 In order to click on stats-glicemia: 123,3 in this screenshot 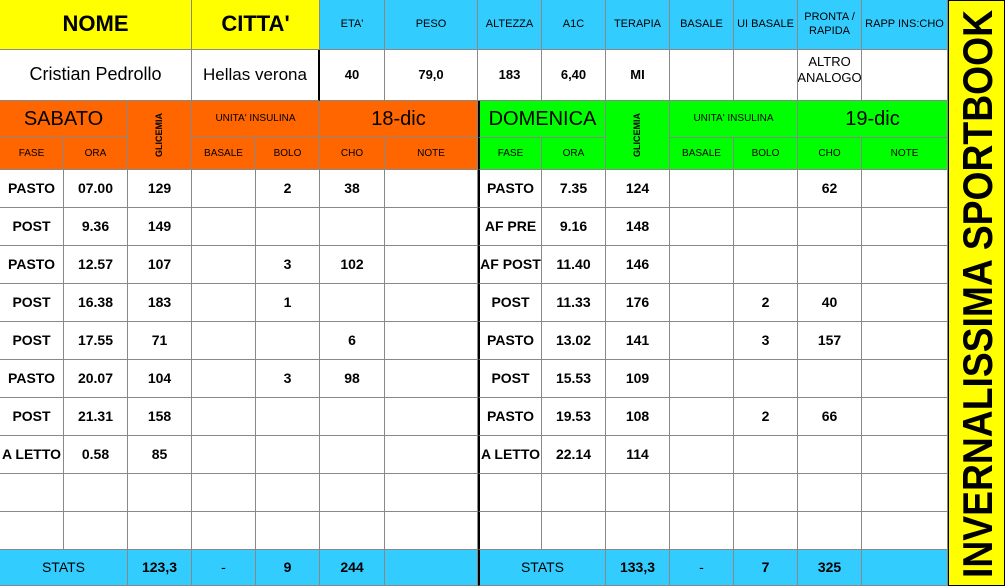, I will do `click(160, 568)`.